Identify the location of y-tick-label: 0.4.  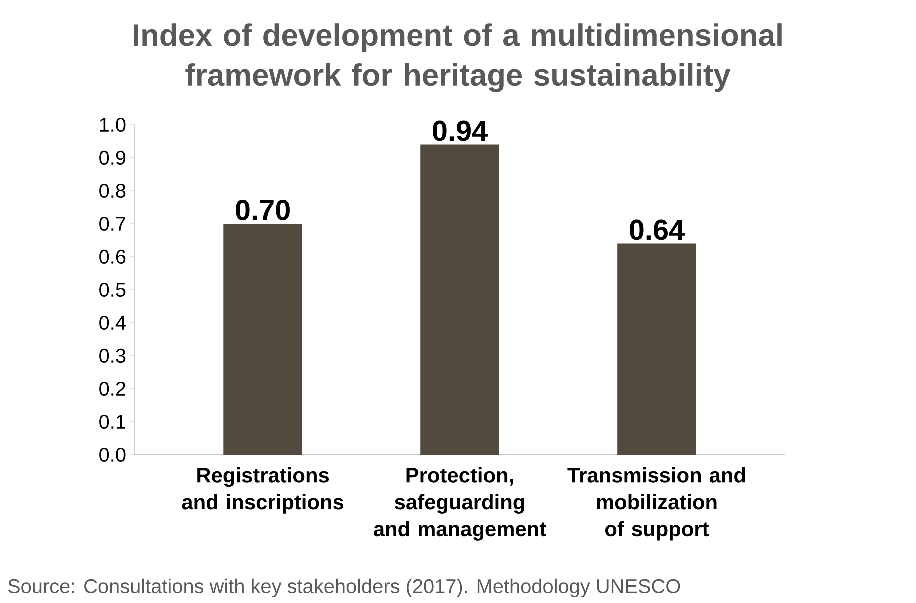
(113, 323).